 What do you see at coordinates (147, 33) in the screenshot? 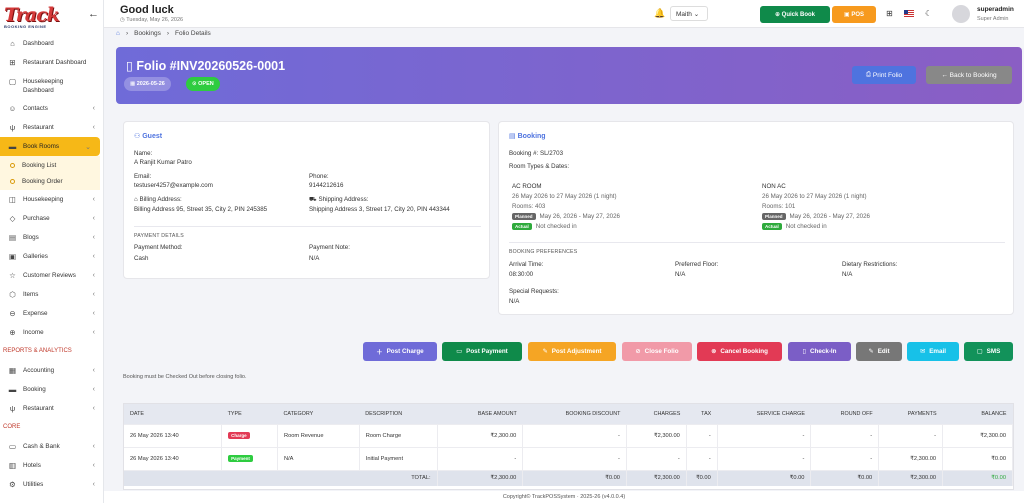
I see `breadcrumb-bookings: Bookings` at bounding box center [147, 33].